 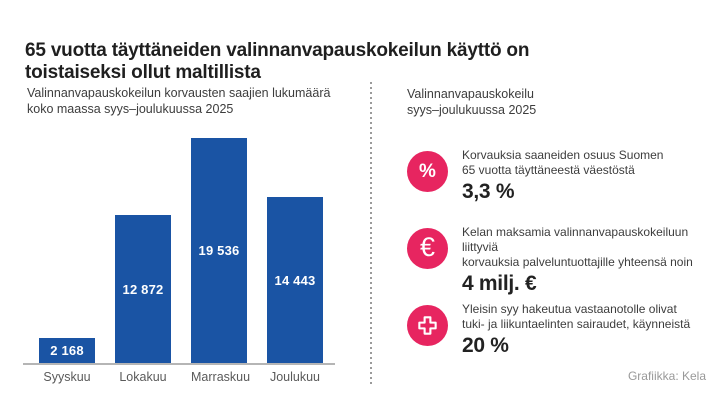 What do you see at coordinates (143, 72) in the screenshot?
I see `page-title-line2: toistaiseksi ollut maltillista` at bounding box center [143, 72].